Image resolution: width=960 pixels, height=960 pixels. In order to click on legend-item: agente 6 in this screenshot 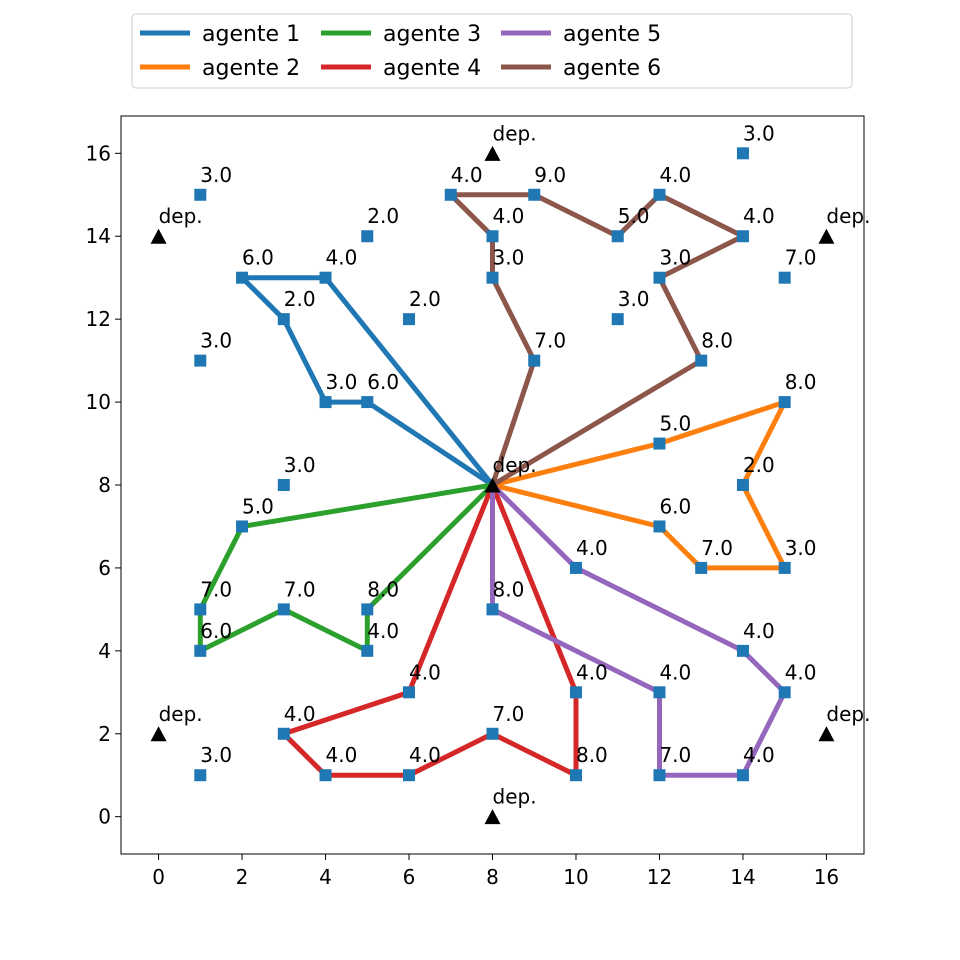, I will do `click(581, 68)`.